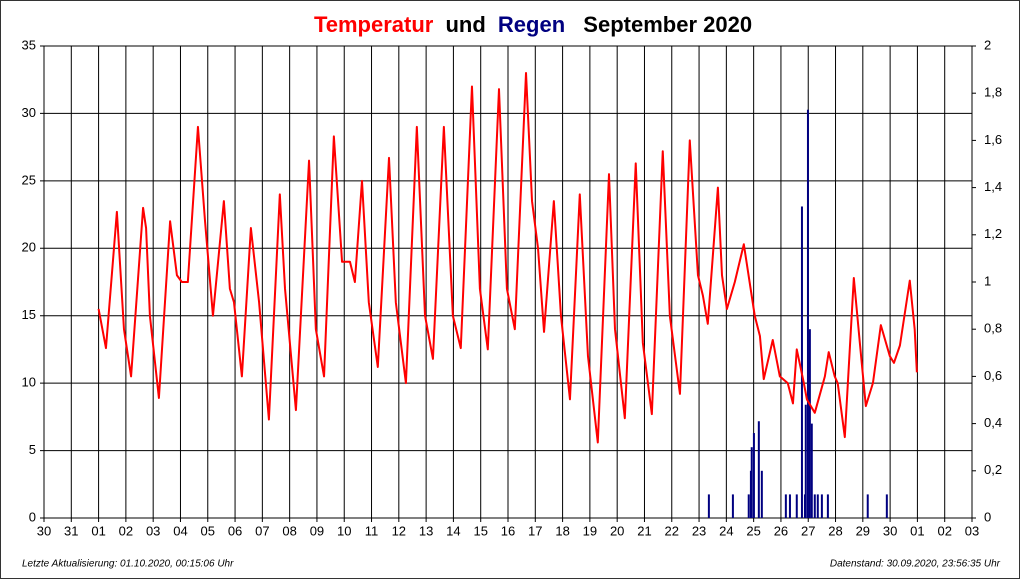 The image size is (1020, 579). I want to click on x-tick-label: 04, so click(180, 530).